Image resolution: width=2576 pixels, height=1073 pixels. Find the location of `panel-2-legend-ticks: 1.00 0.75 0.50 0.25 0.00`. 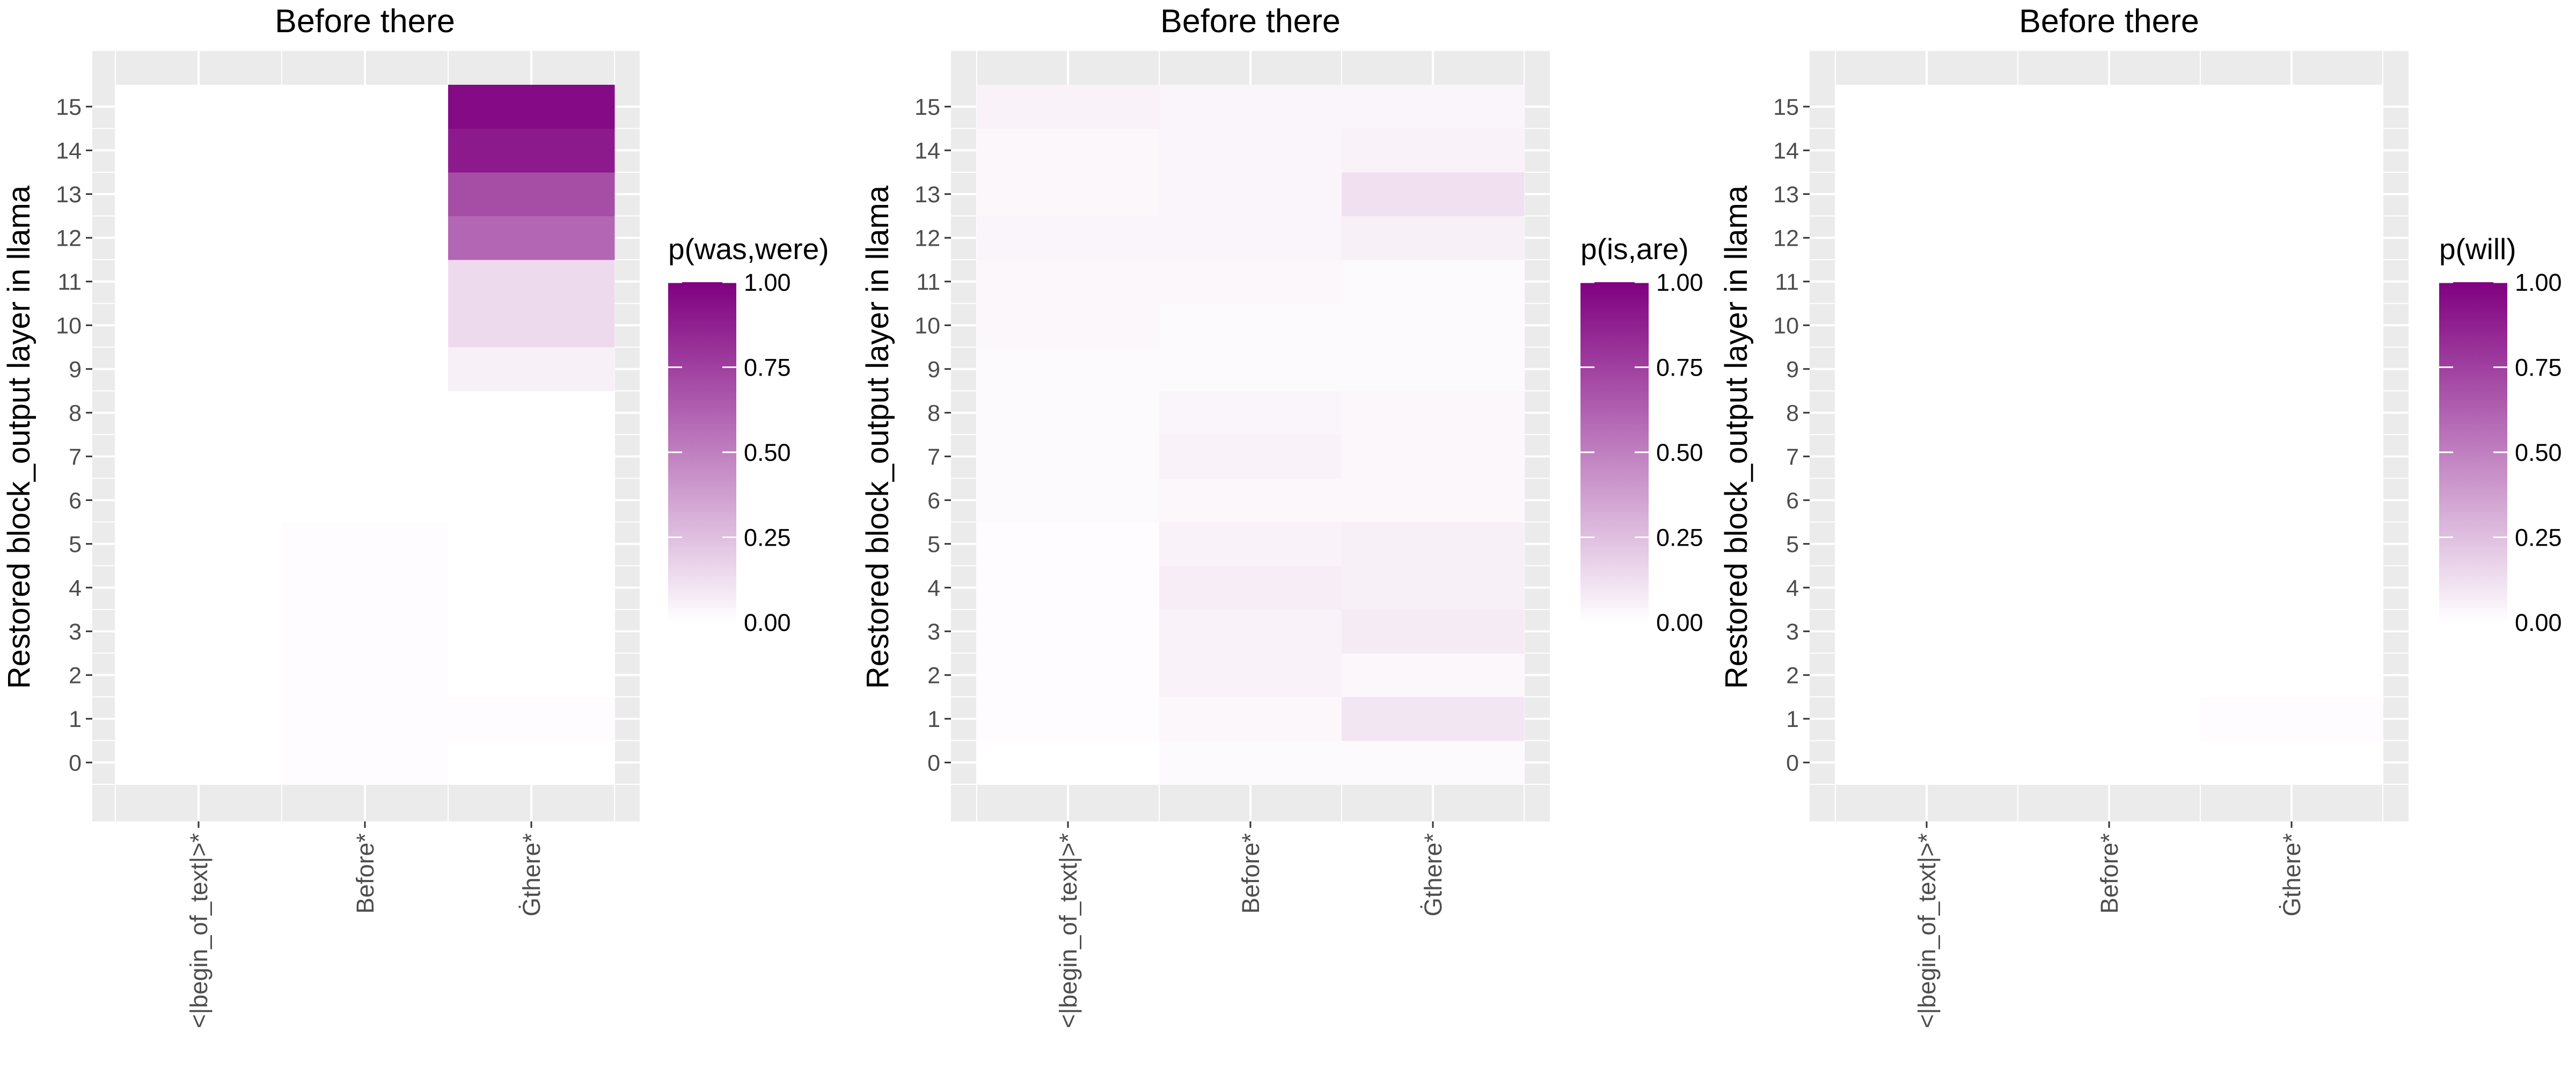

panel-2-legend-ticks: 1.00 0.75 0.50 0.25 0.00 is located at coordinates (1641, 452).